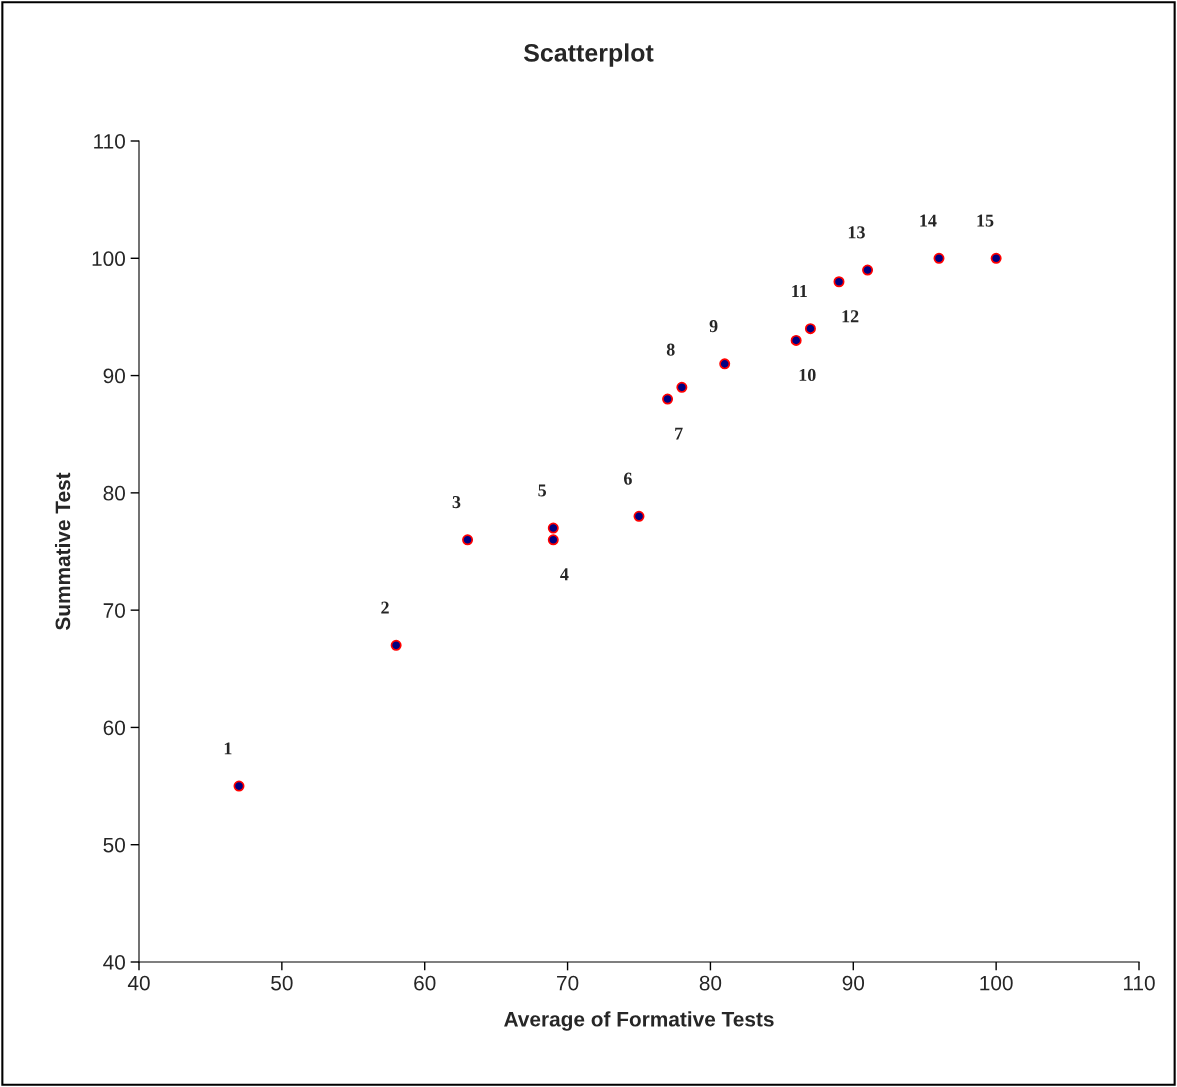 This screenshot has height=1087, width=1177. I want to click on chart-title: Scatterplot, so click(588, 55).